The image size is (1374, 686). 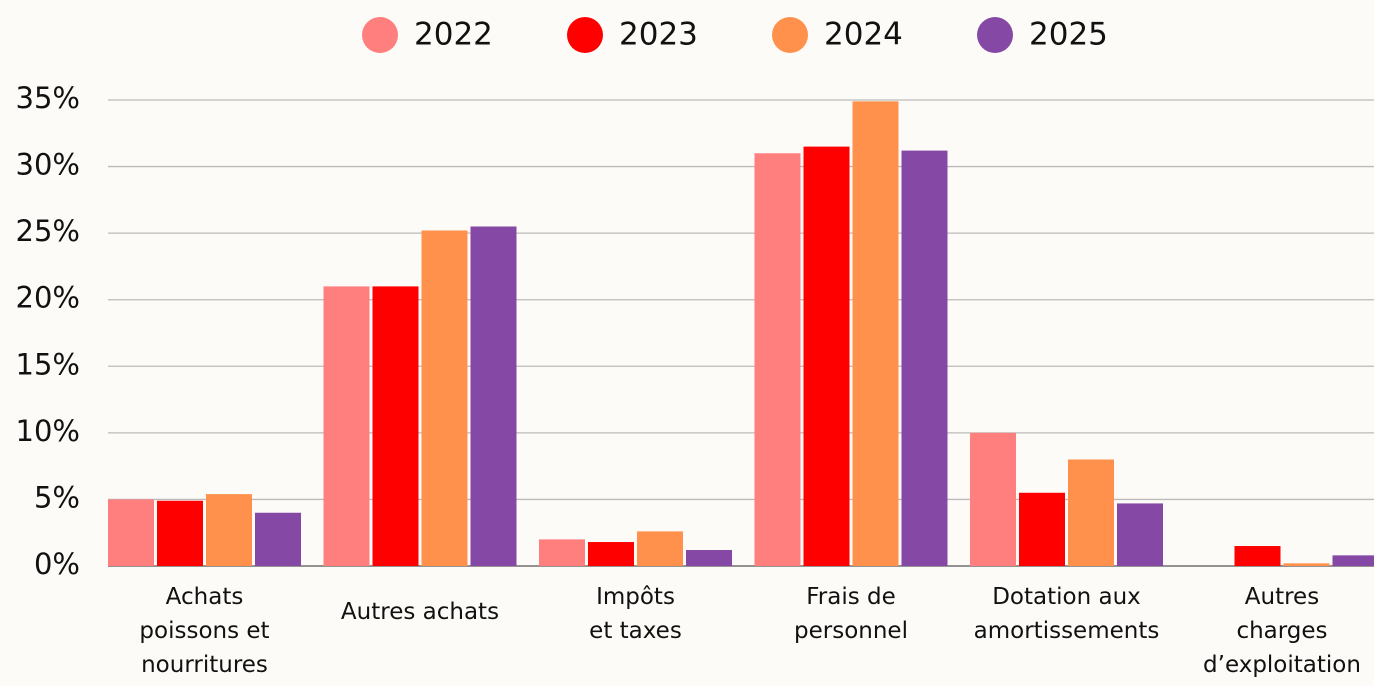 I want to click on y-tick-label: 10%, so click(x=48, y=431).